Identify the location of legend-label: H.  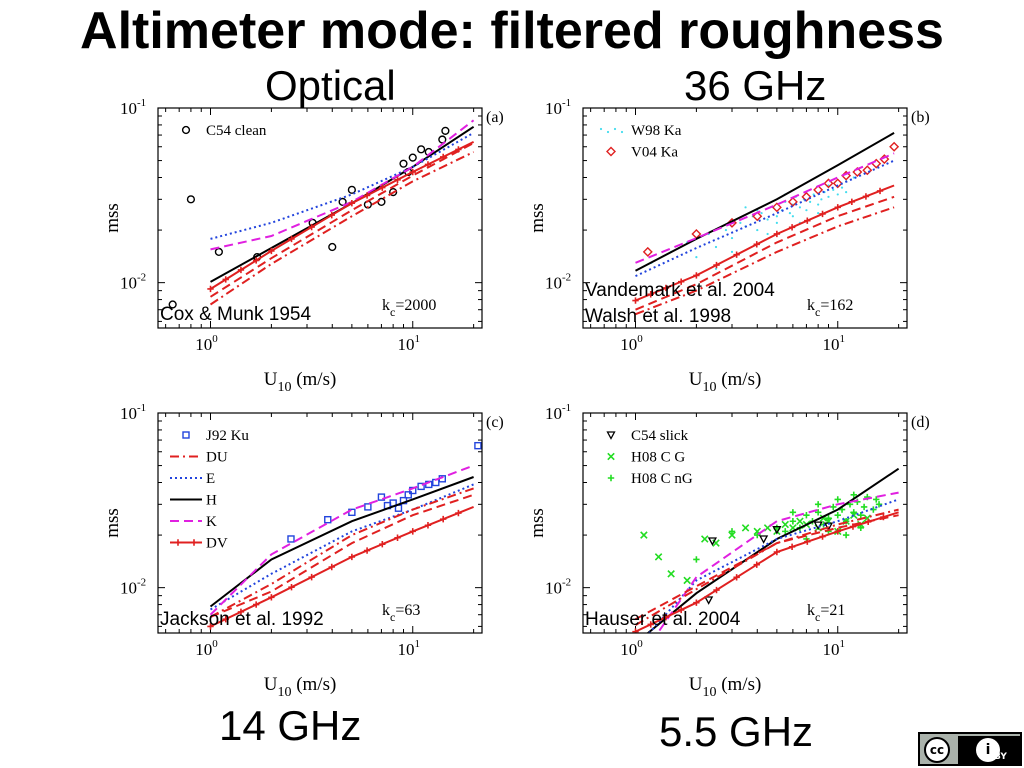
(211, 501).